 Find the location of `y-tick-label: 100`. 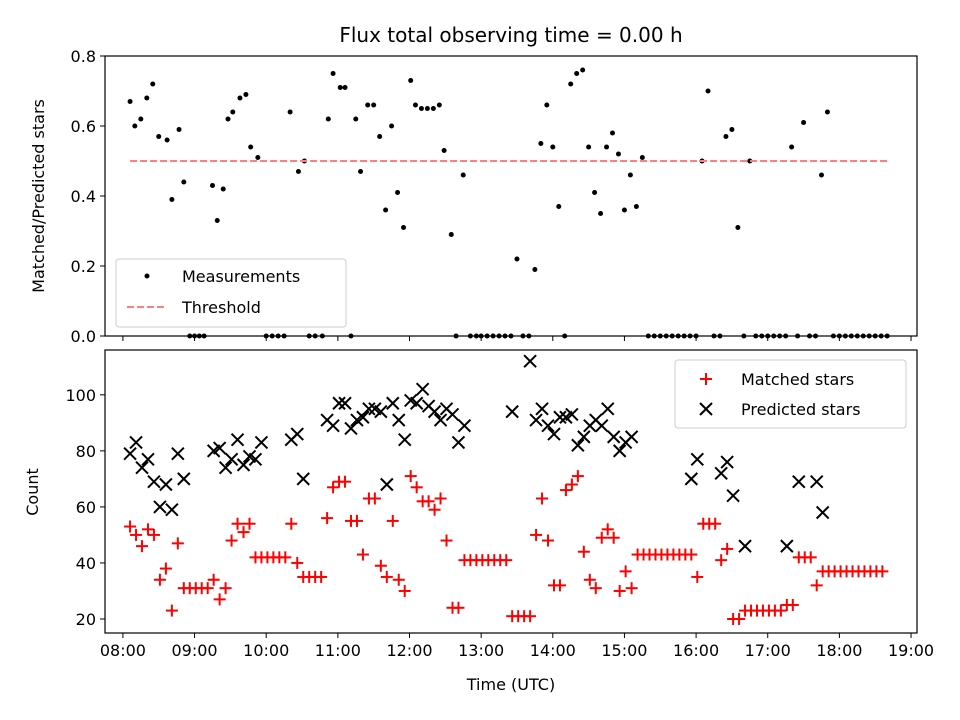

y-tick-label: 100 is located at coordinates (80, 395).